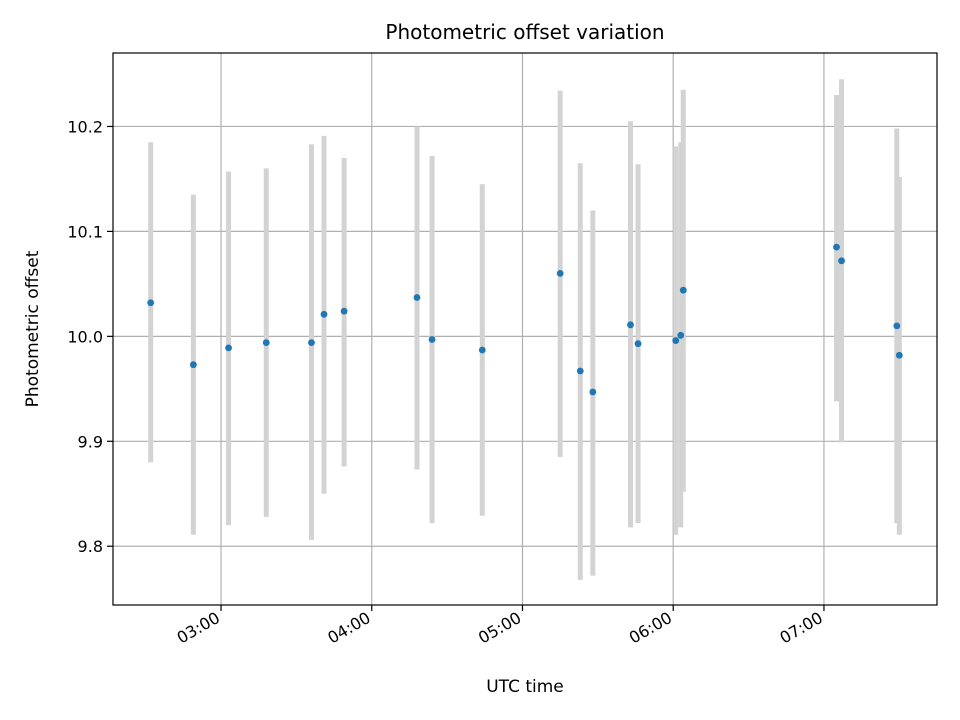 The height and width of the screenshot is (720, 960). I want to click on y-axis-ticks: 9.8 9.9 10.0 10.1 10.2, so click(90, 336).